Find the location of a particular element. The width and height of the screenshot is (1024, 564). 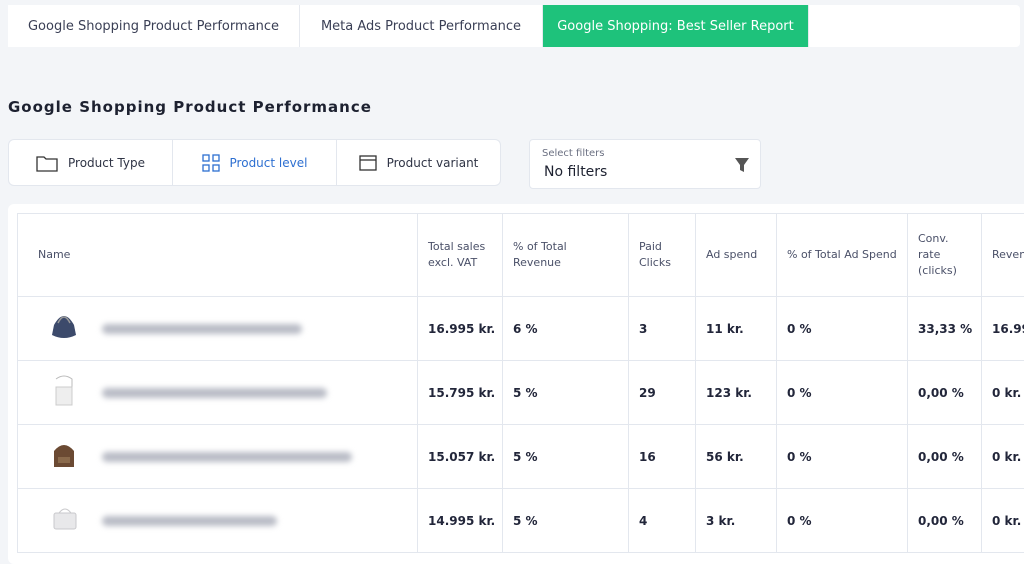

table-cell: 4 is located at coordinates (662, 521).